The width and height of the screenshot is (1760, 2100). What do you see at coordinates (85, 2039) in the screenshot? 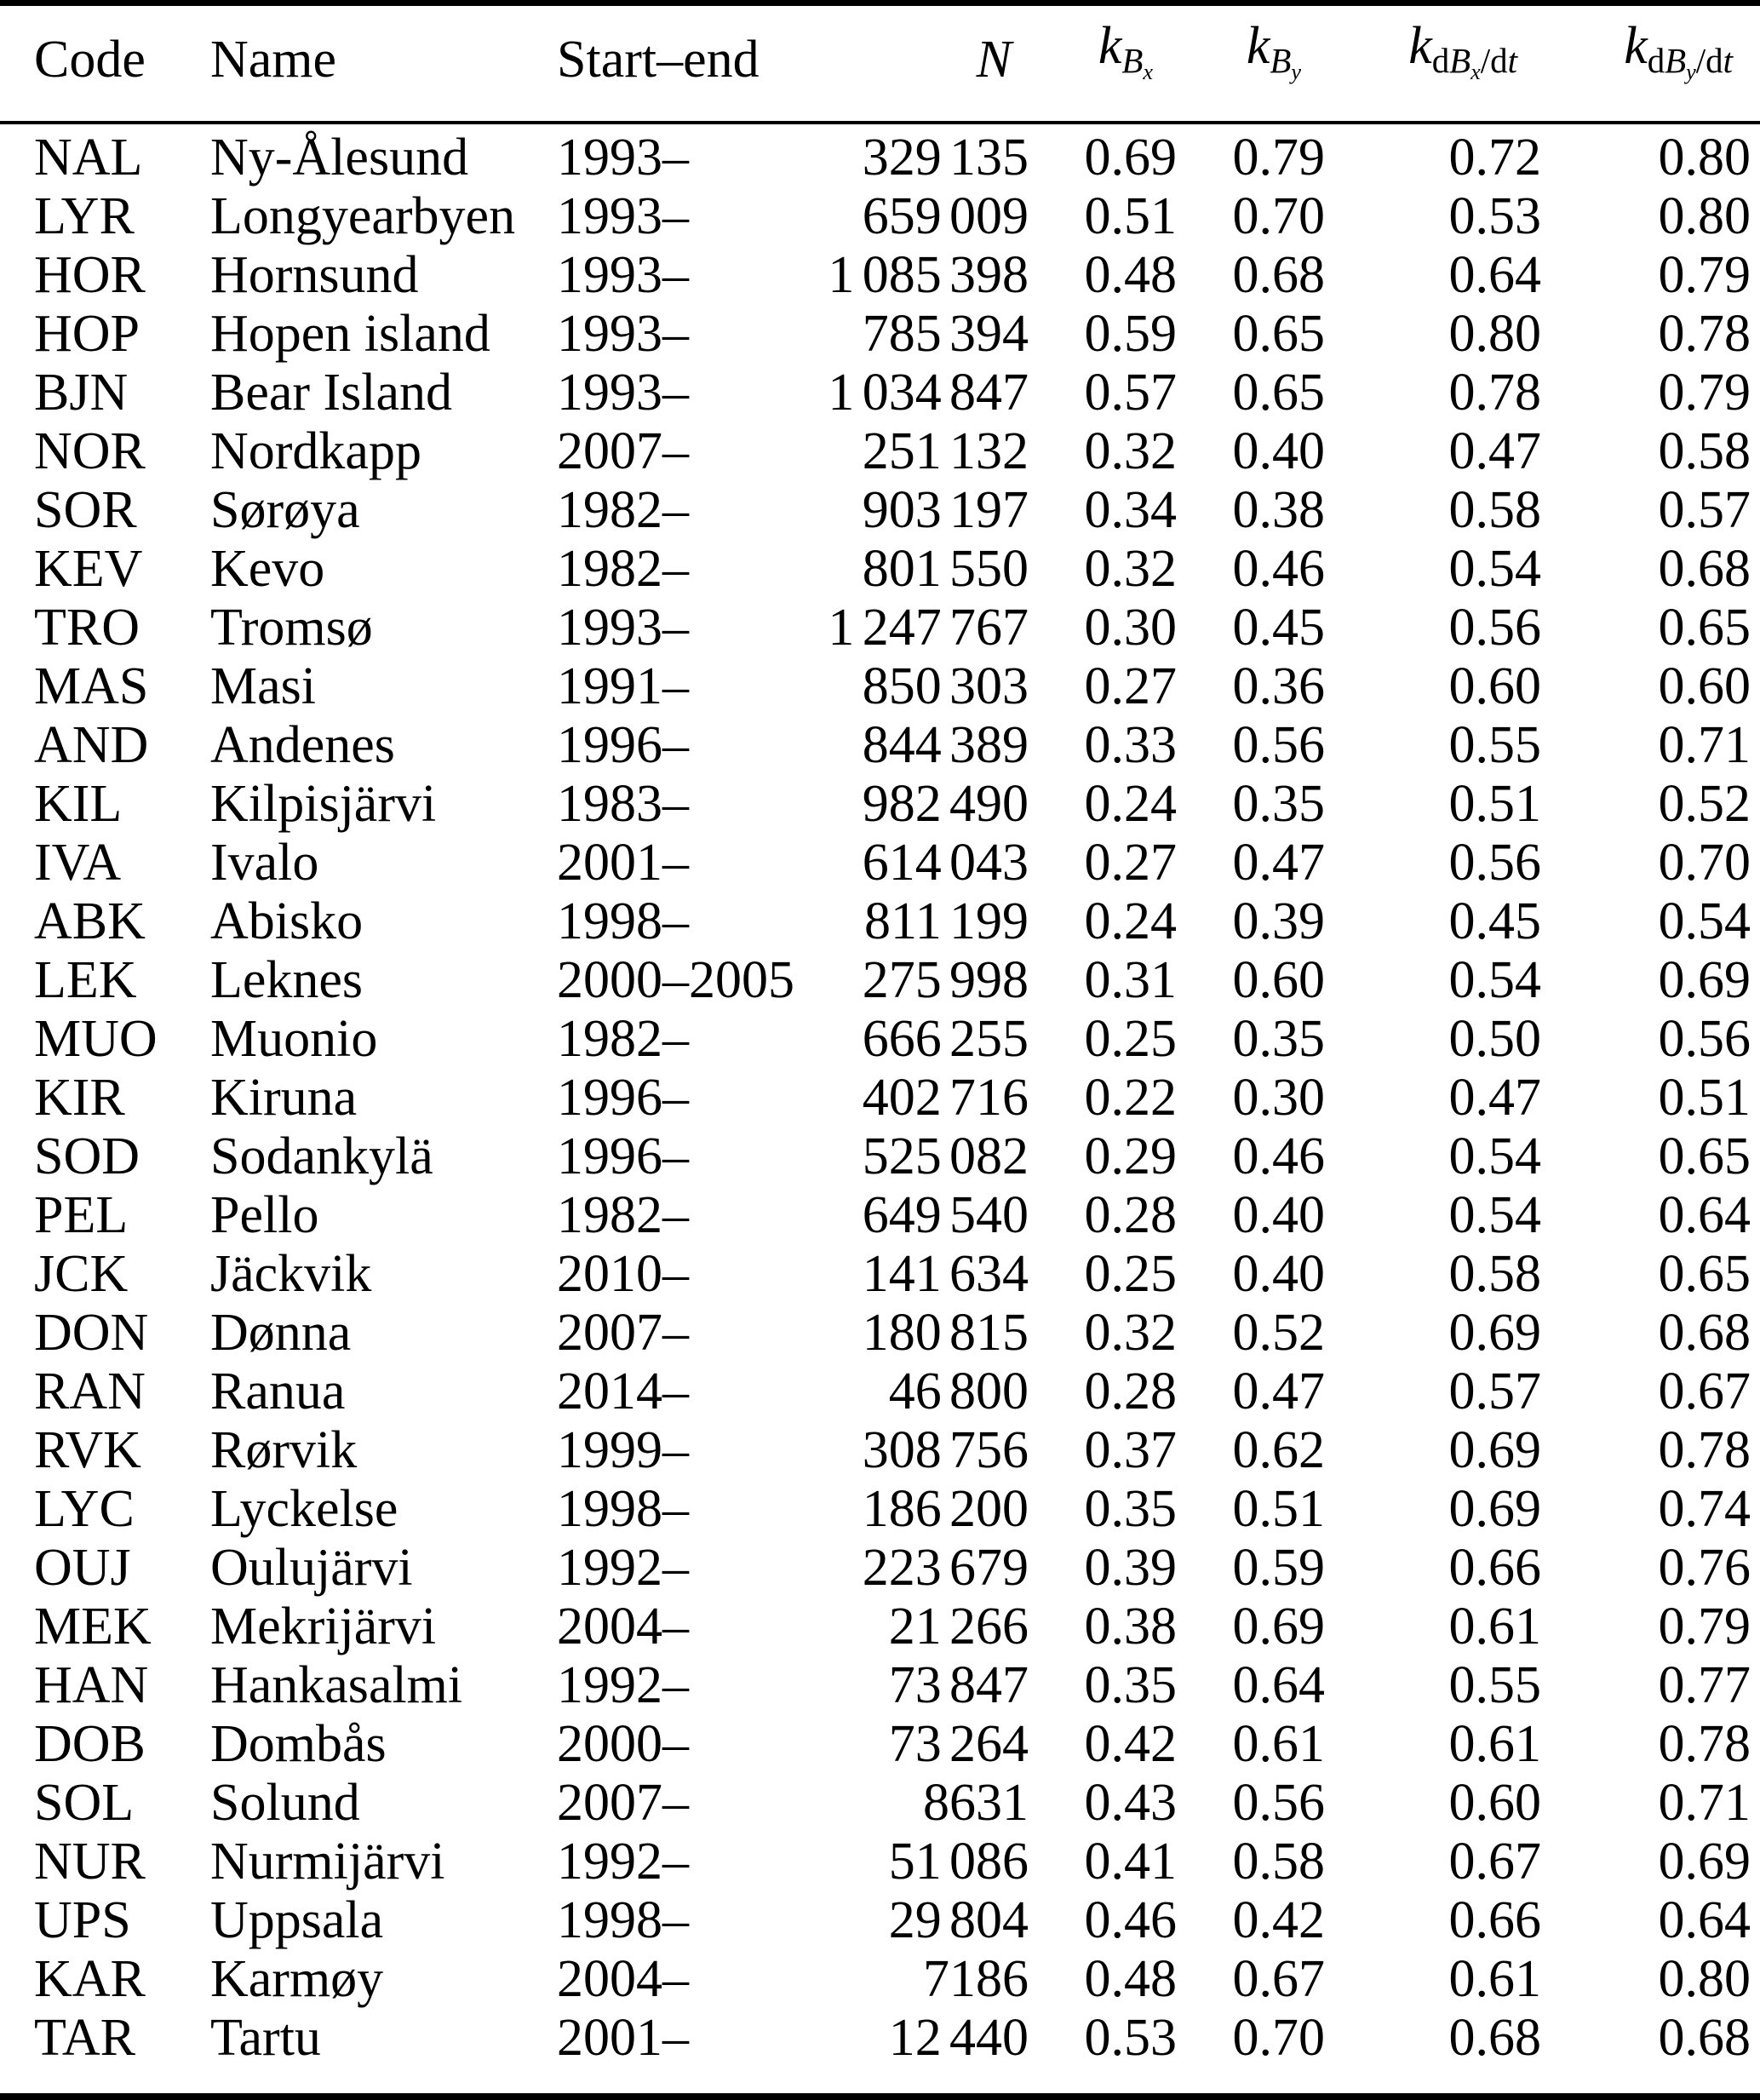
I see `cell-code: TAR` at bounding box center [85, 2039].